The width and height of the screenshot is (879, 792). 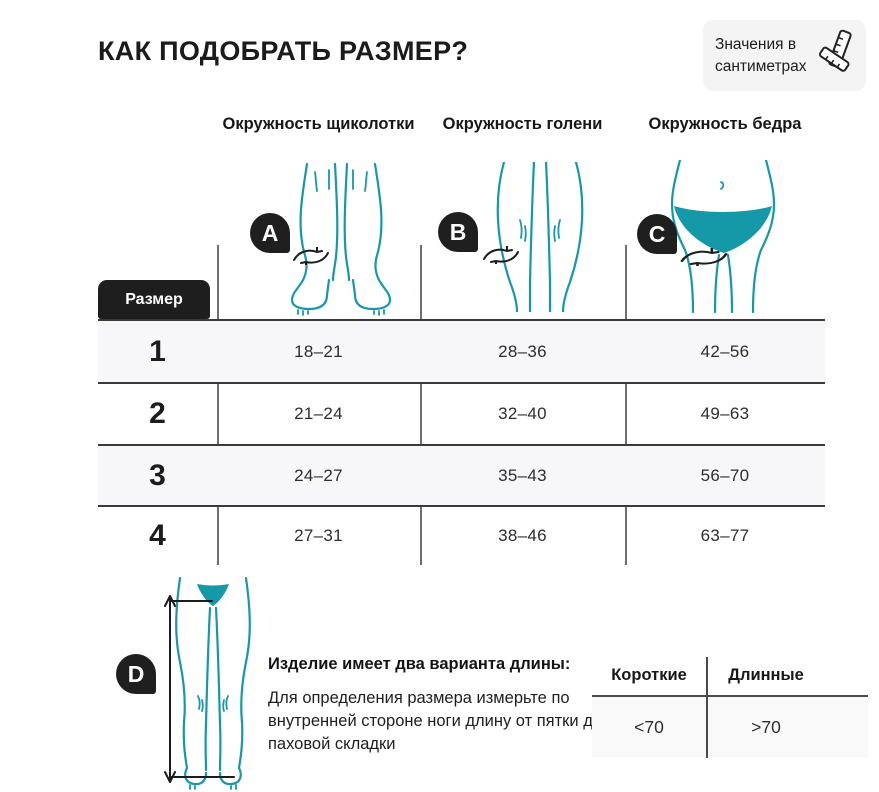 I want to click on length-measure-arrow, so click(x=199, y=689).